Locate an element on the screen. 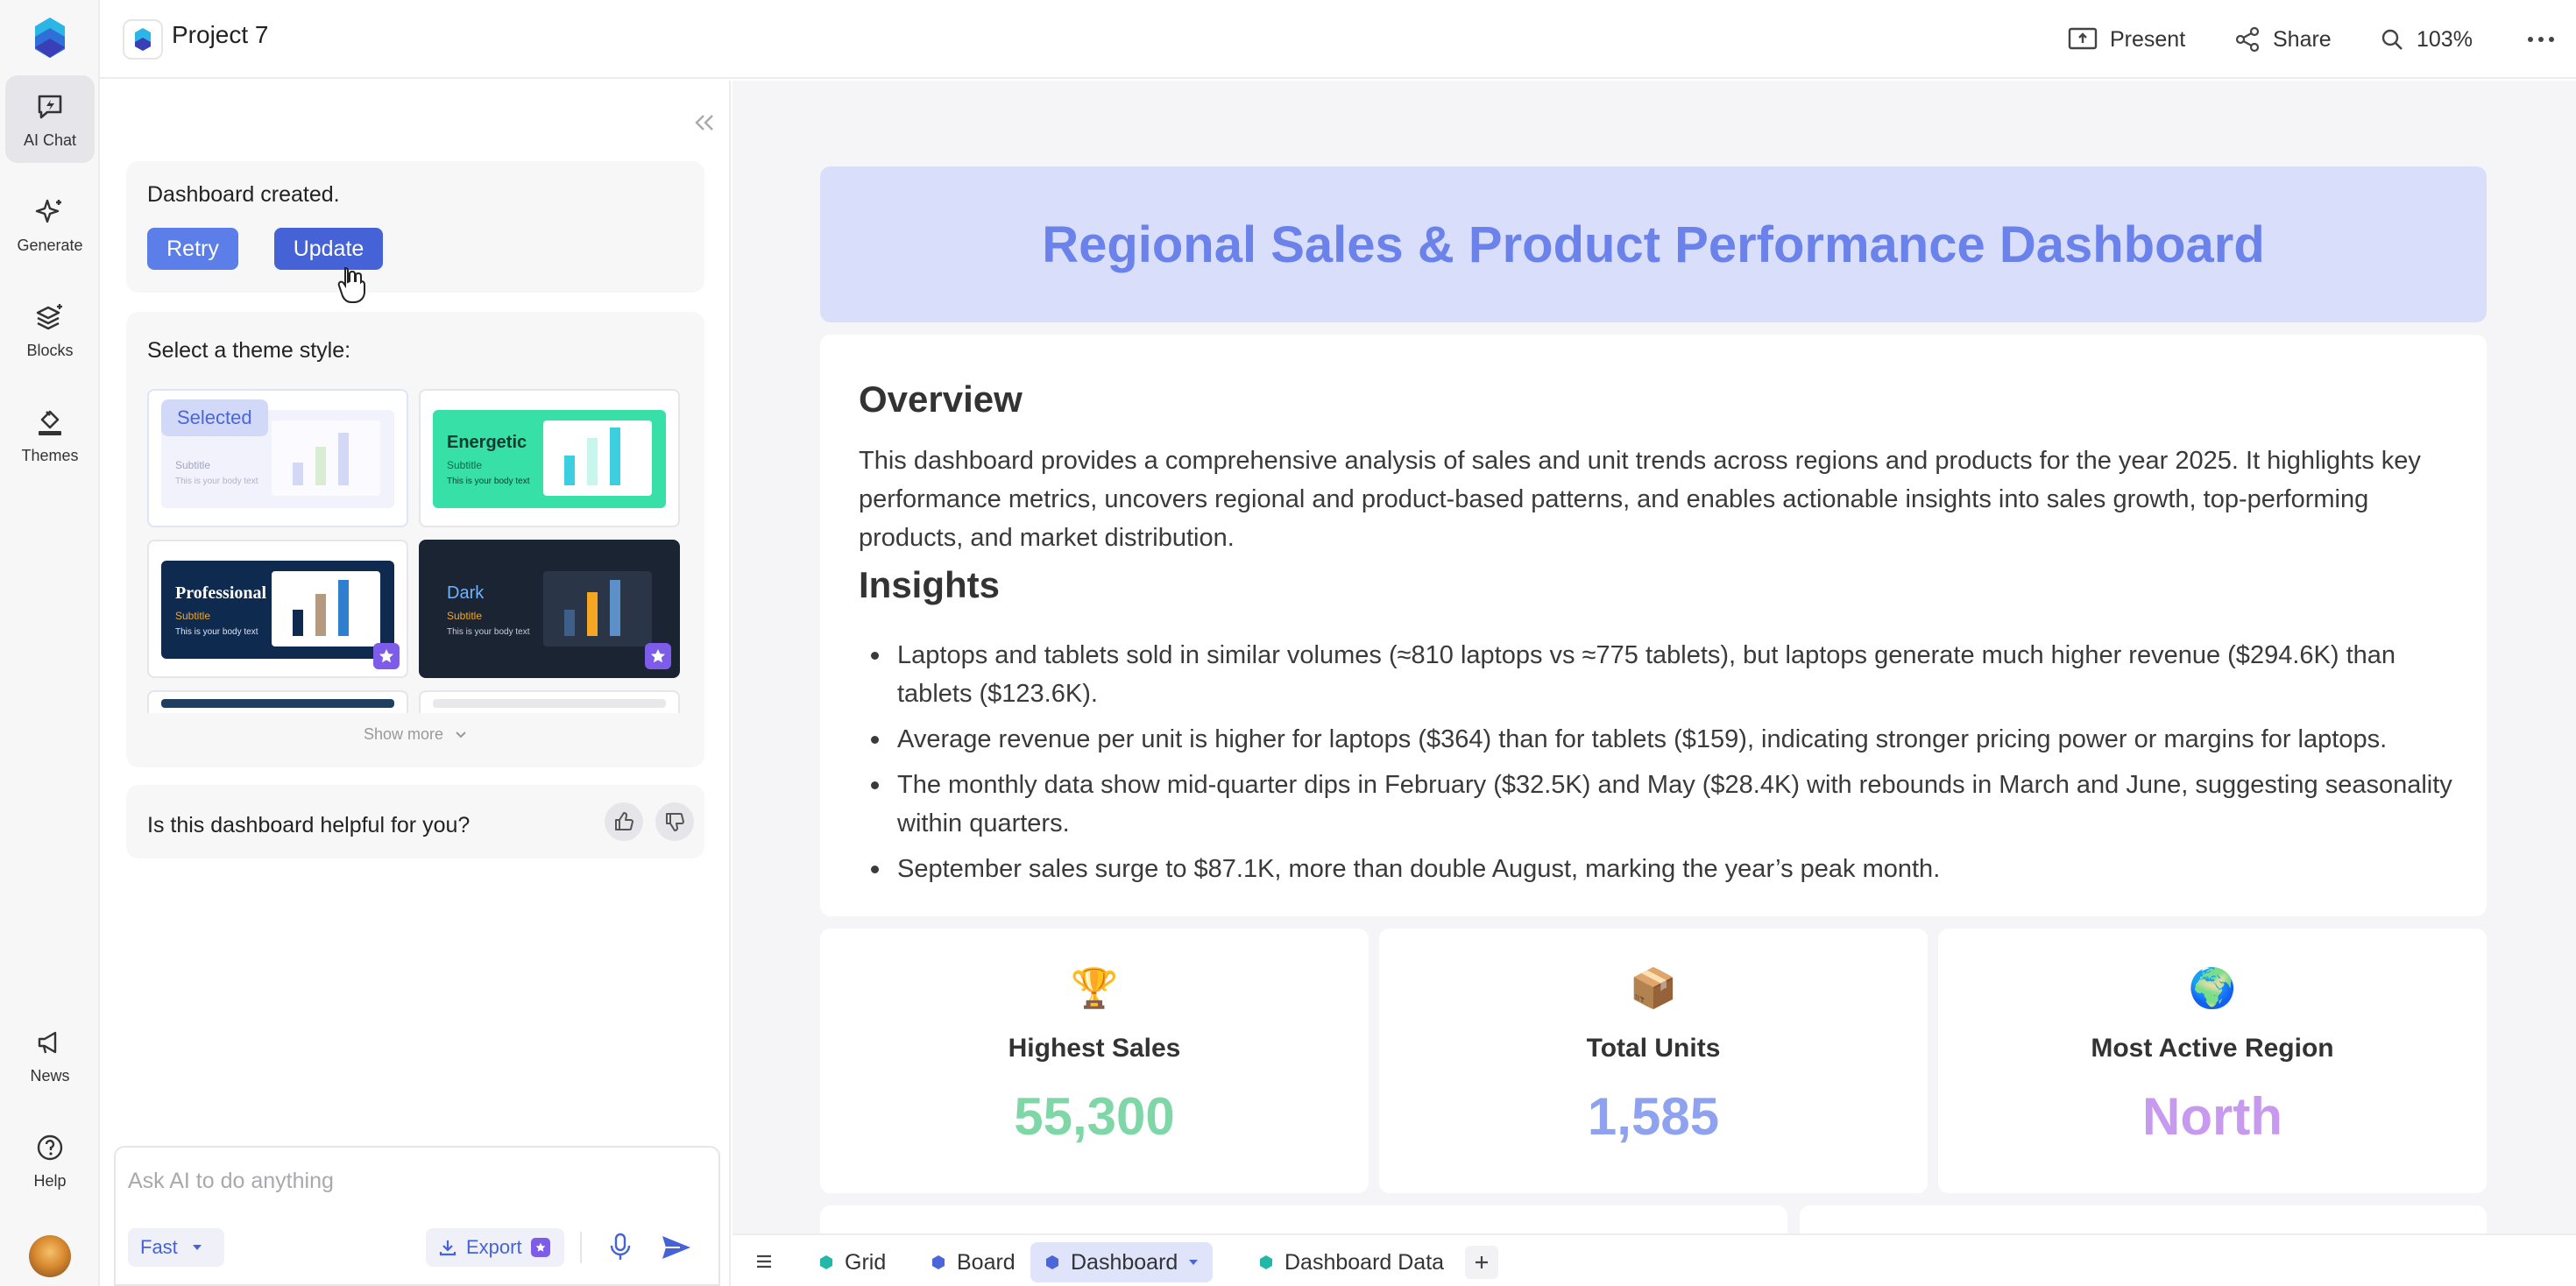 The height and width of the screenshot is (1286, 2576). rail-item-label: Help is located at coordinates (50, 1180).